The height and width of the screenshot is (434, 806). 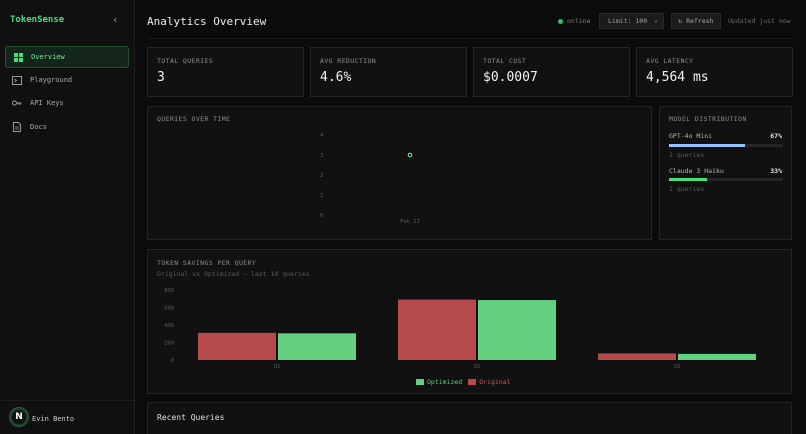 I want to click on sidebar-item-overview: Overview, so click(x=67, y=57).